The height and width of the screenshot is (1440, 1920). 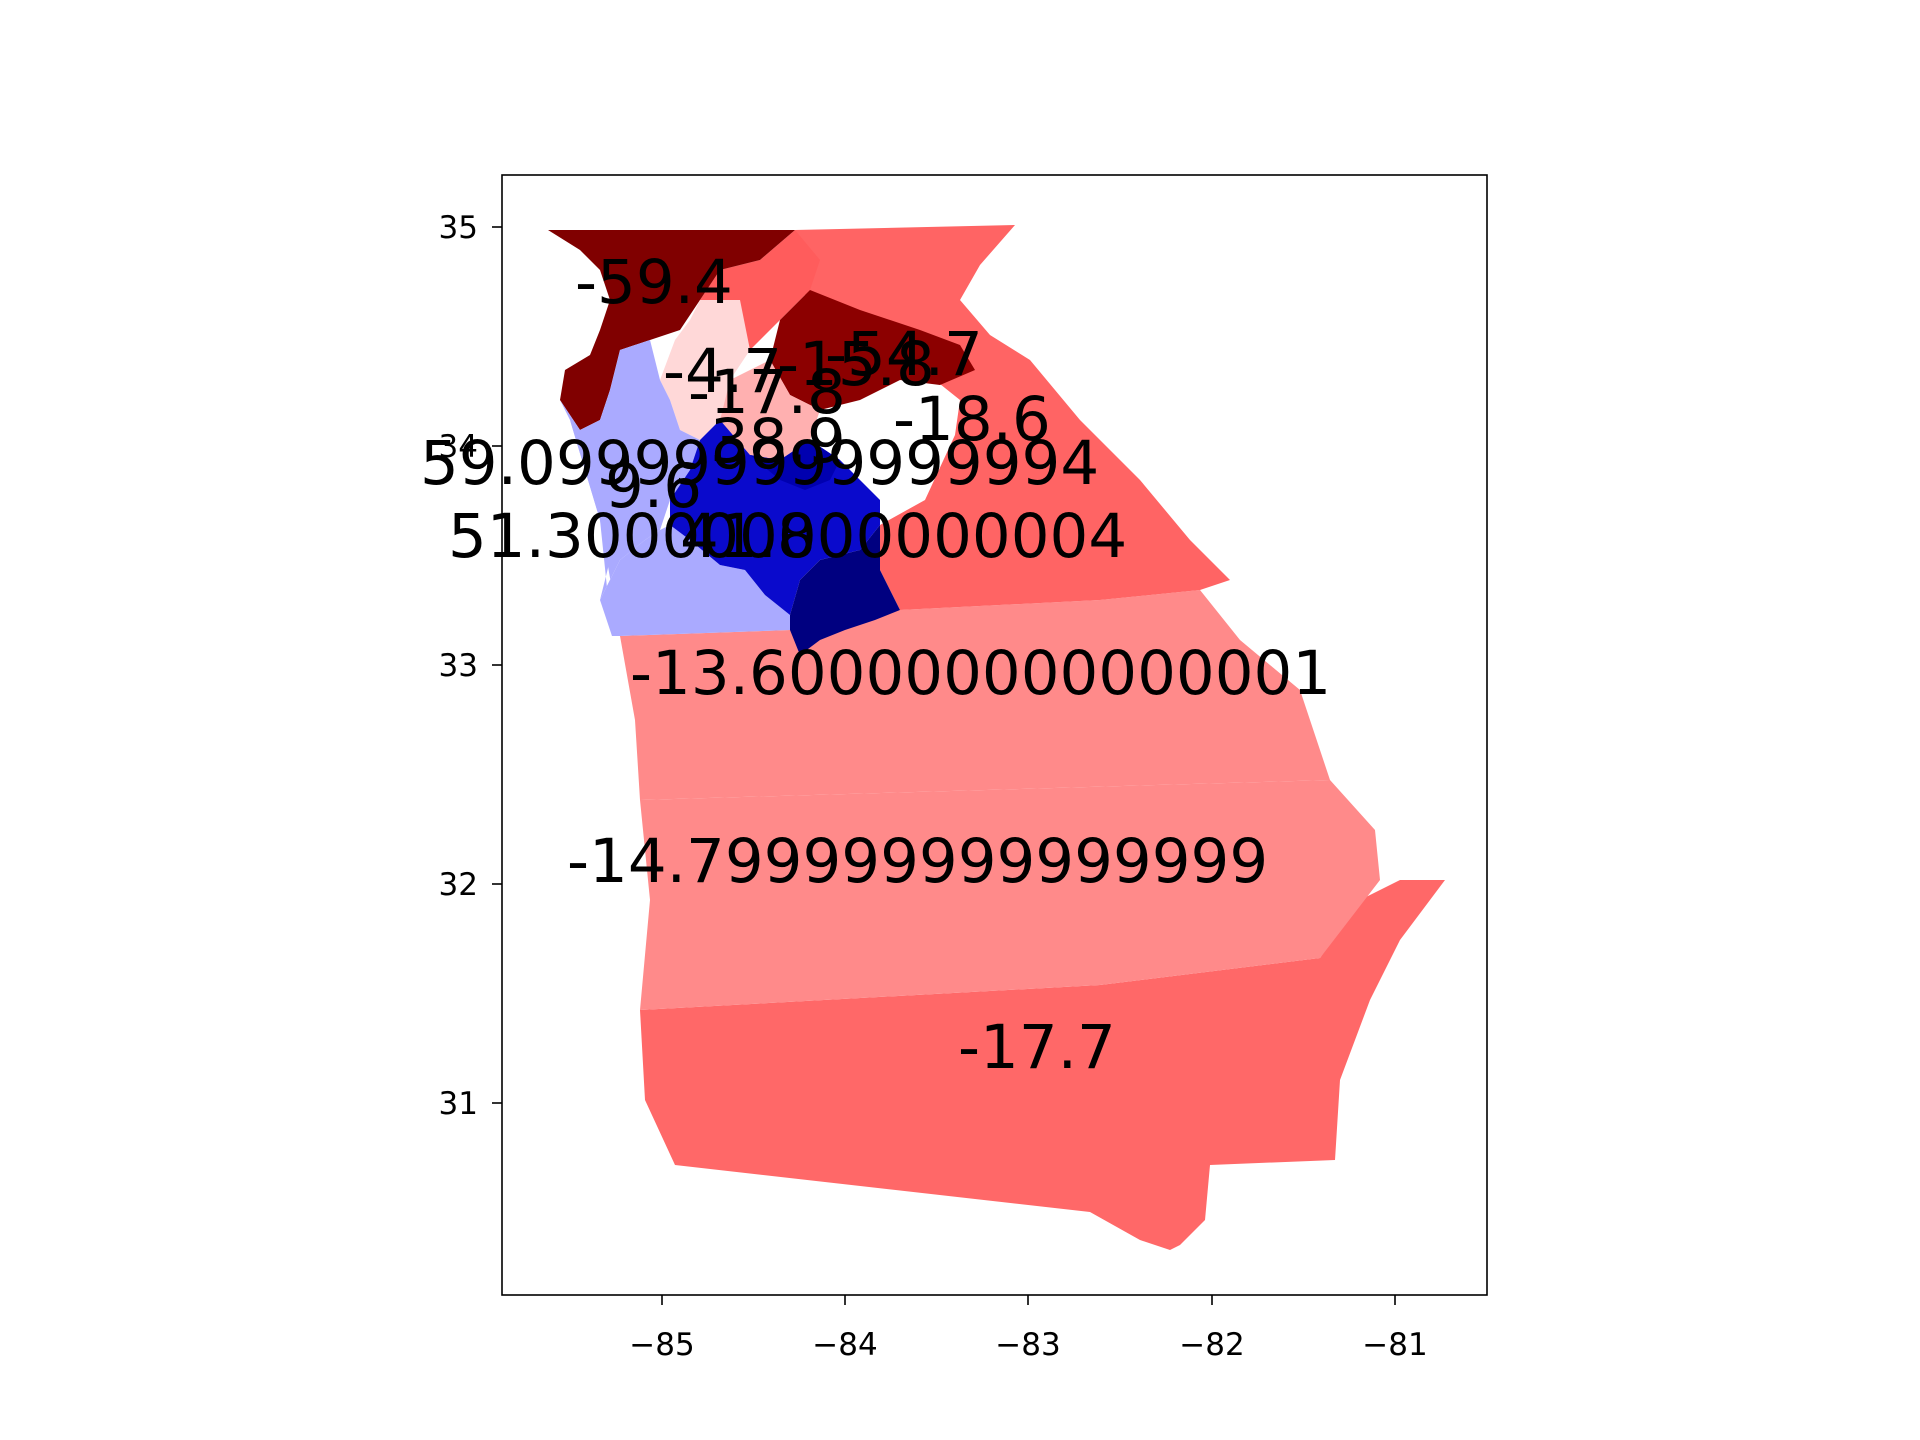 I want to click on x-tick-label: −81, so click(x=1394, y=1345).